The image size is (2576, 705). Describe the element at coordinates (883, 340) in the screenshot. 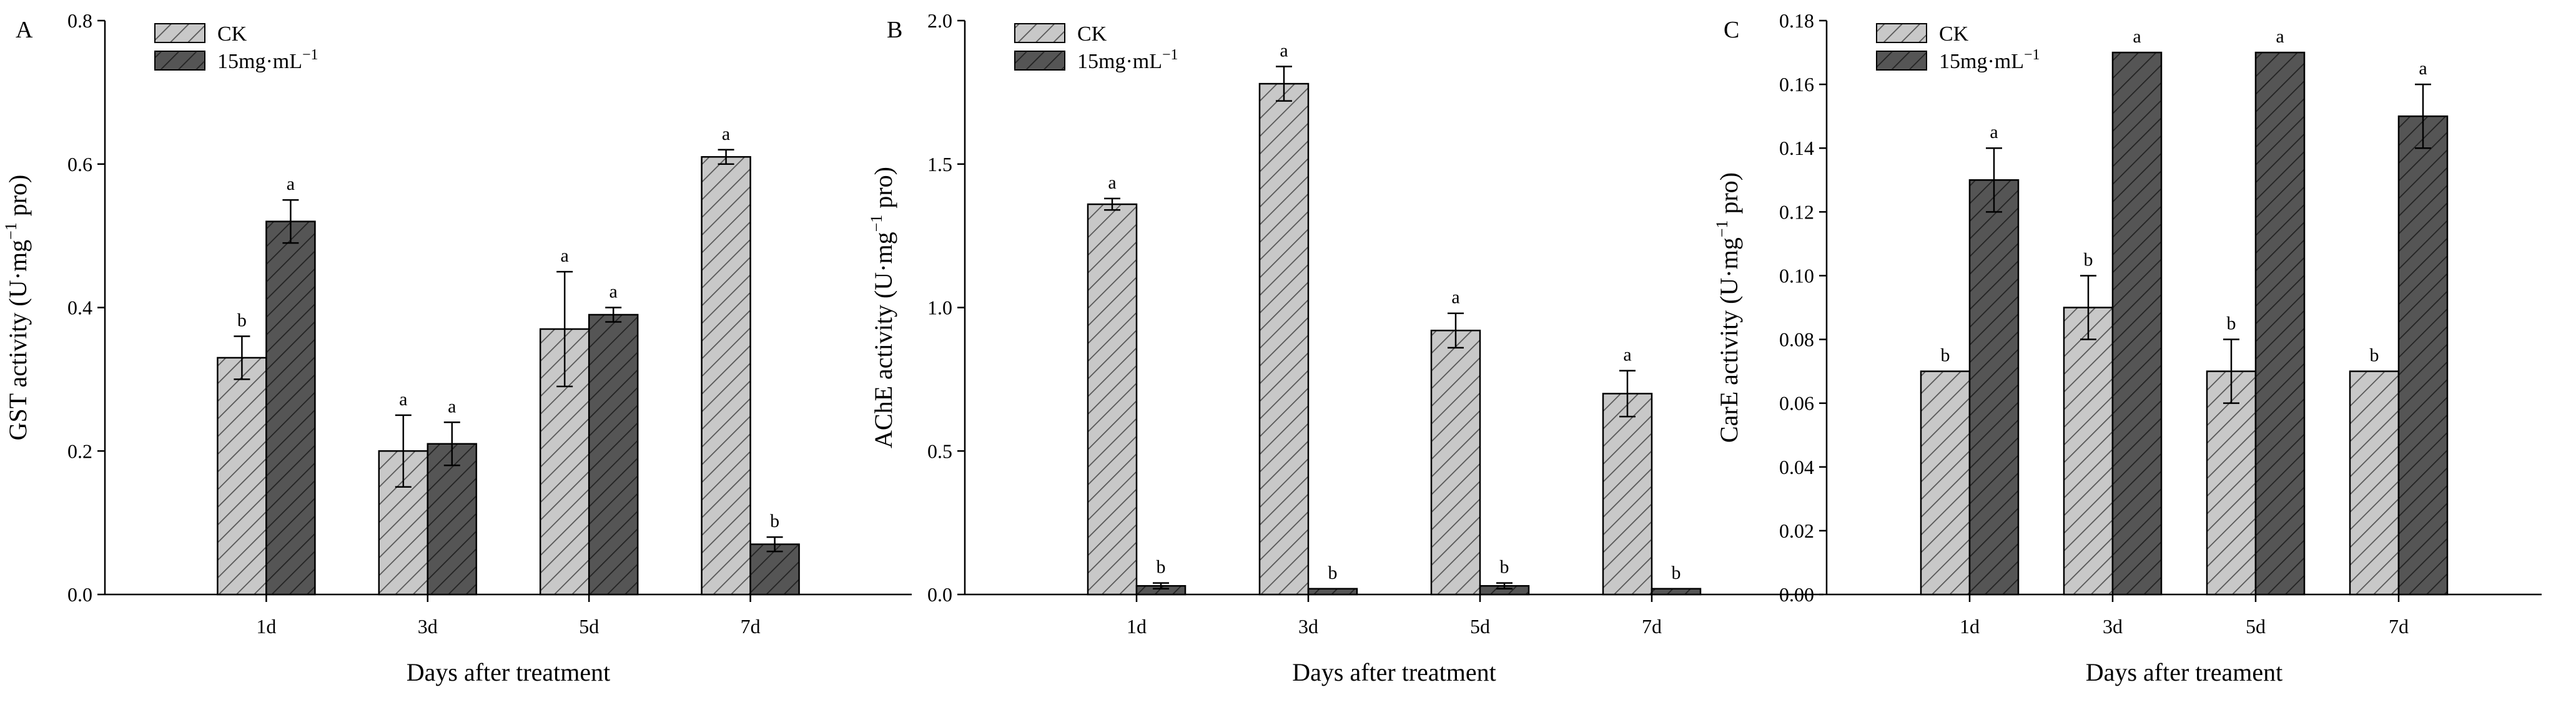

I see `y-axis-title-main: AChE activity (U·mg` at that location.